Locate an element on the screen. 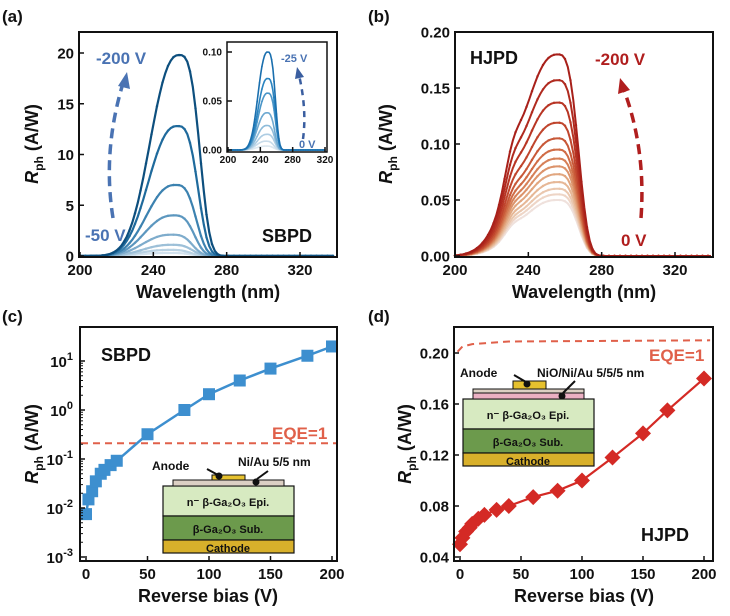  annotation-top-a: -200 V is located at coordinates (121, 58).